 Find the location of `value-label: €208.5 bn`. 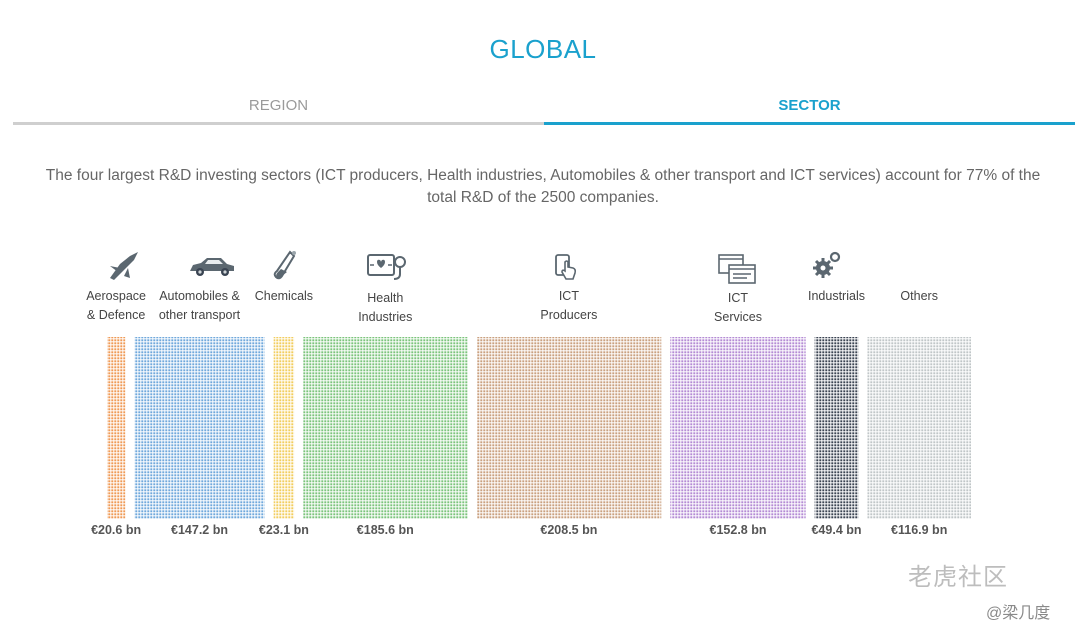

value-label: €208.5 bn is located at coordinates (569, 530).